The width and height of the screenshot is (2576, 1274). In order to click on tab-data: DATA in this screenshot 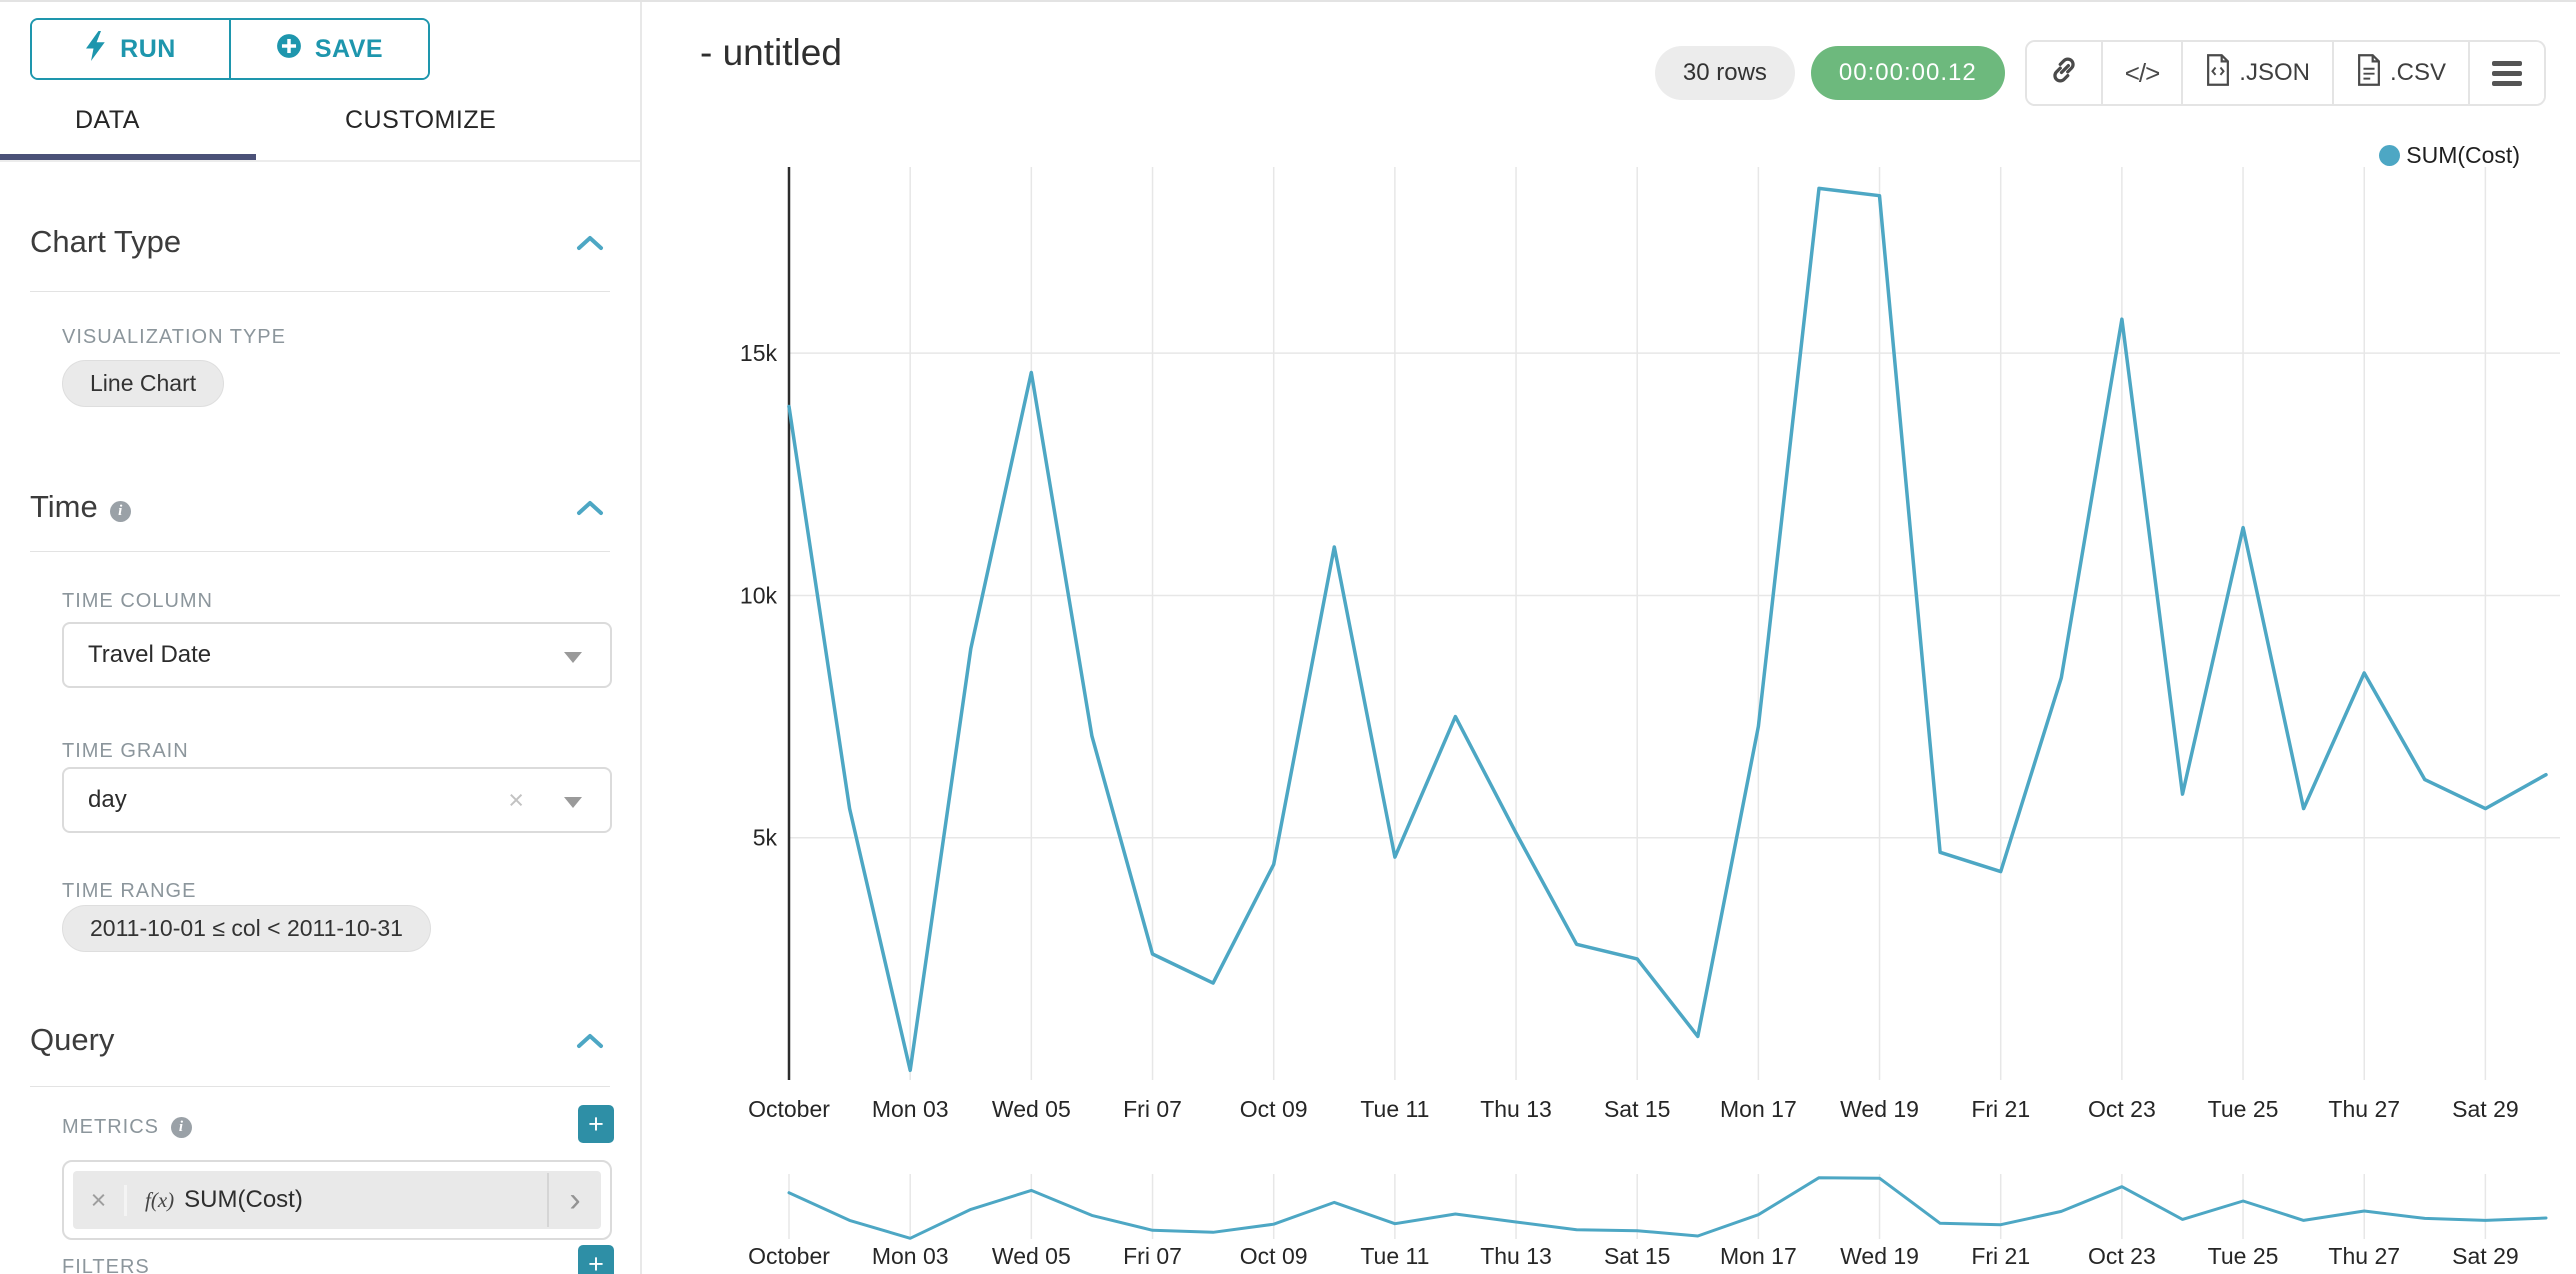, I will do `click(107, 120)`.